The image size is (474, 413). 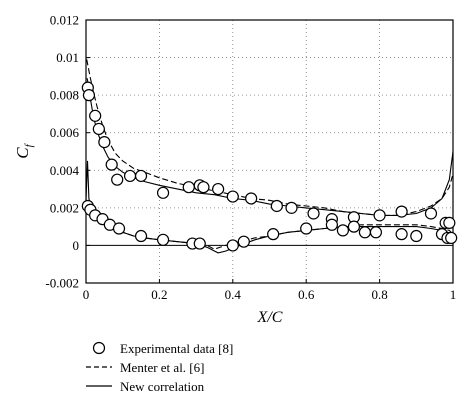 I want to click on x-tick-label: 0.4, so click(x=233, y=294).